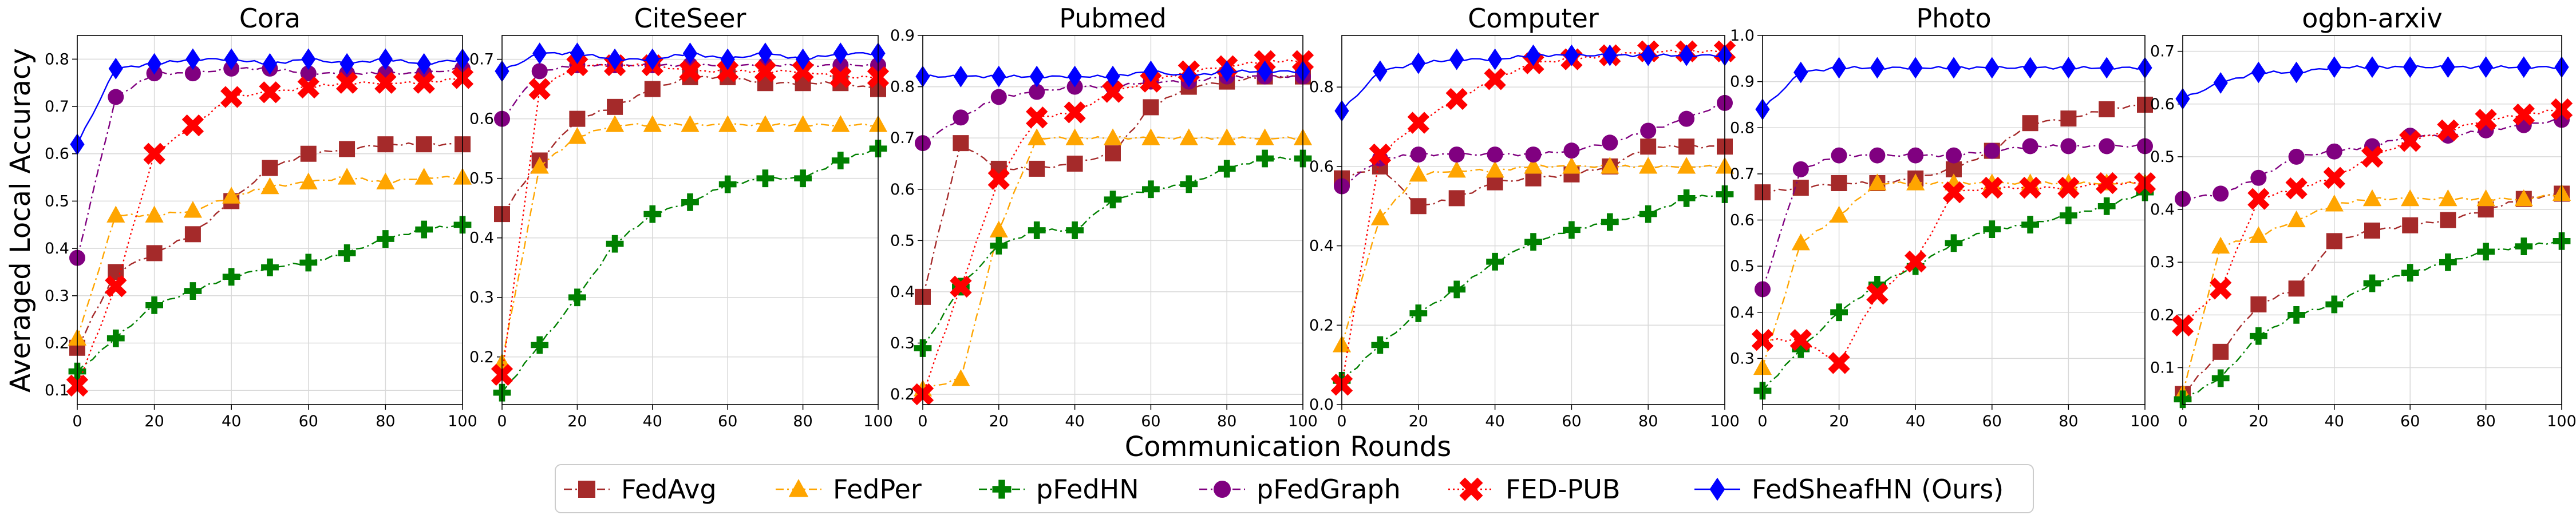  What do you see at coordinates (877, 489) in the screenshot?
I see `legend-label: FedPer` at bounding box center [877, 489].